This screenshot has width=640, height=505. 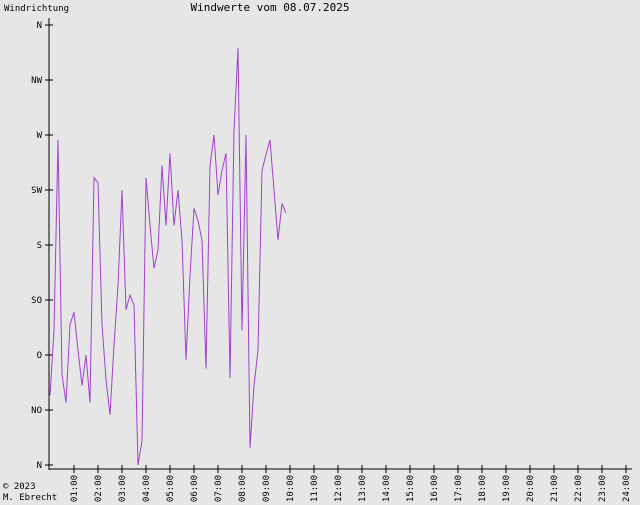 What do you see at coordinates (123, 488) in the screenshot?
I see `x-tick-label: 03:00` at bounding box center [123, 488].